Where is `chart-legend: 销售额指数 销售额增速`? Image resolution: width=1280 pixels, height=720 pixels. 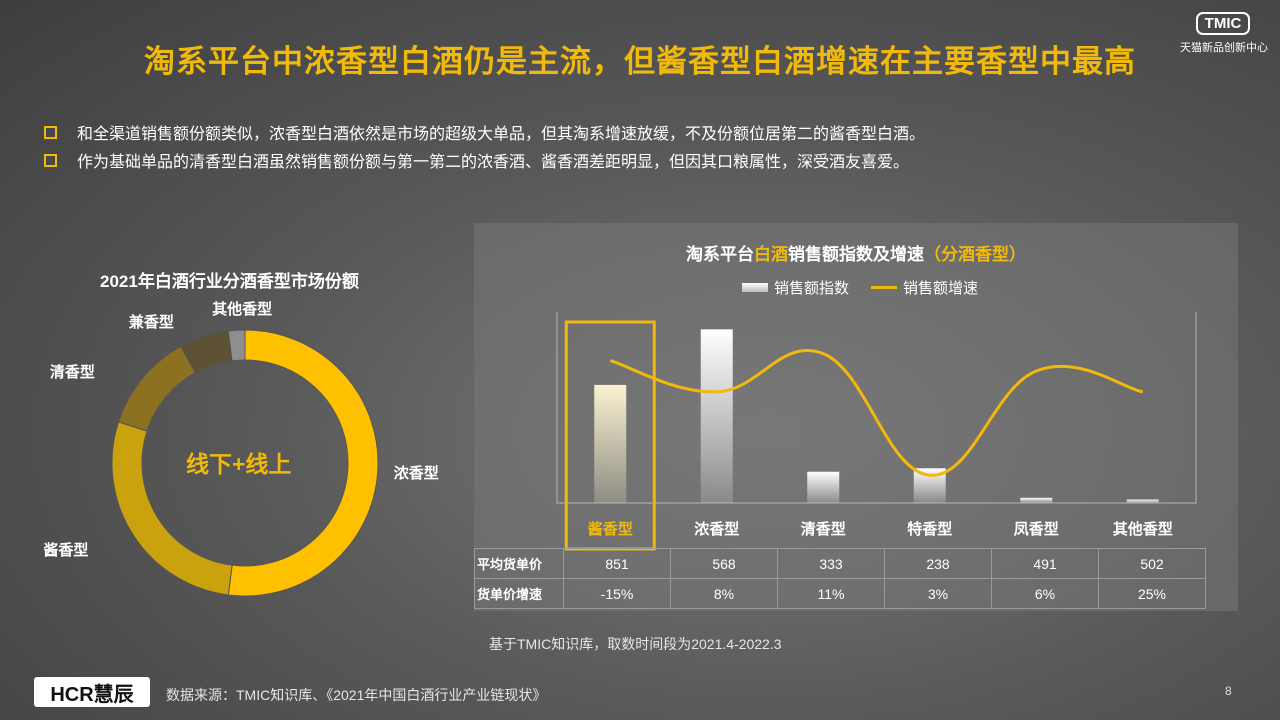 chart-legend: 销售额指数 销售额增速 is located at coordinates (860, 287).